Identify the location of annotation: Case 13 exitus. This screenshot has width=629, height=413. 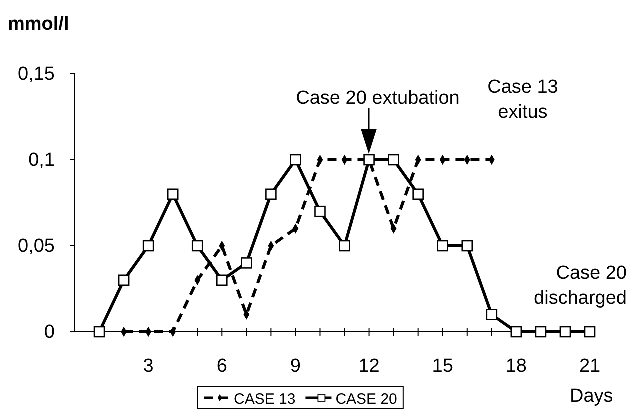
(523, 100).